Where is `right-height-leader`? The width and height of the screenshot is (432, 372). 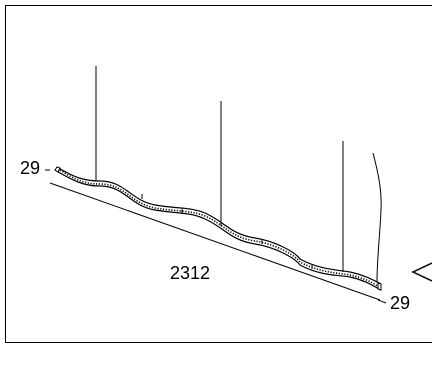 right-height-leader is located at coordinates (382, 301).